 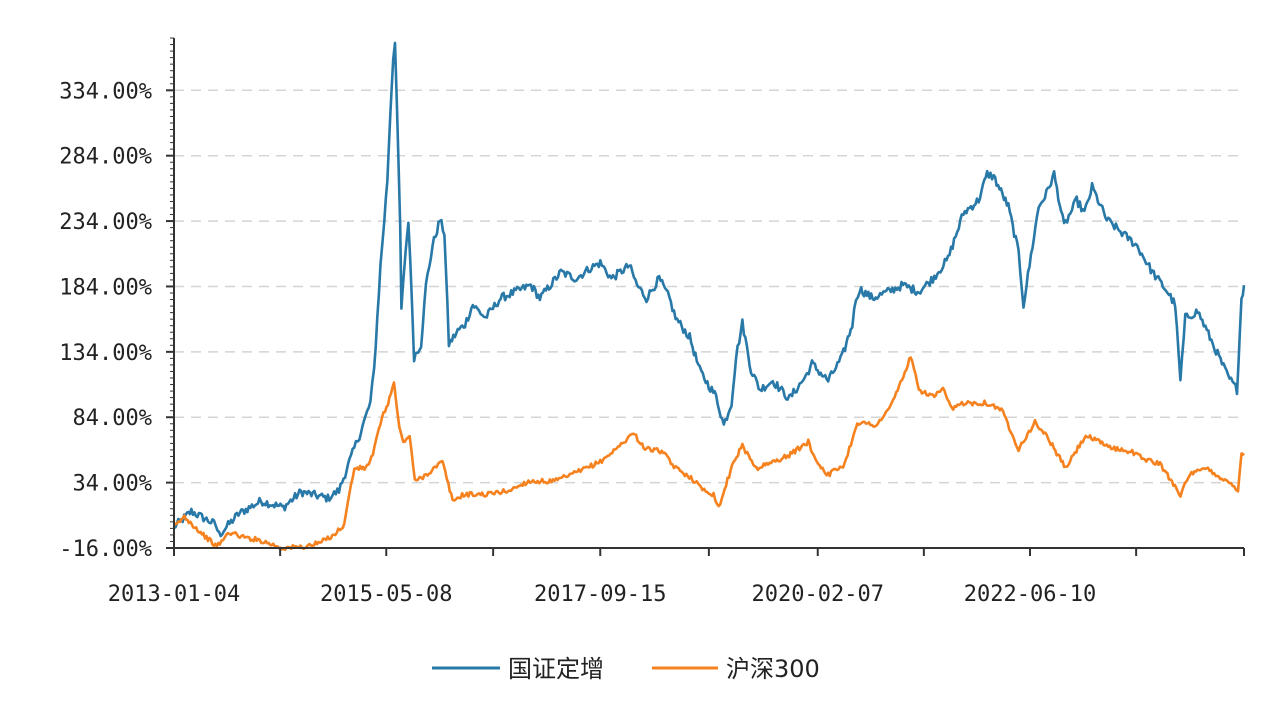 What do you see at coordinates (105, 353) in the screenshot?
I see `y-tick-label: 134.00%` at bounding box center [105, 353].